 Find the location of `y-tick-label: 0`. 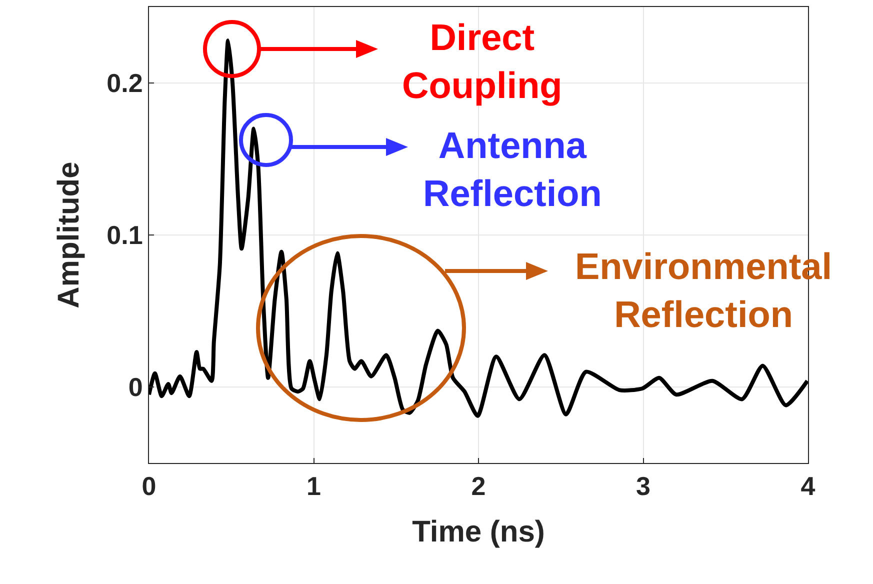

y-tick-label: 0 is located at coordinates (135, 387).